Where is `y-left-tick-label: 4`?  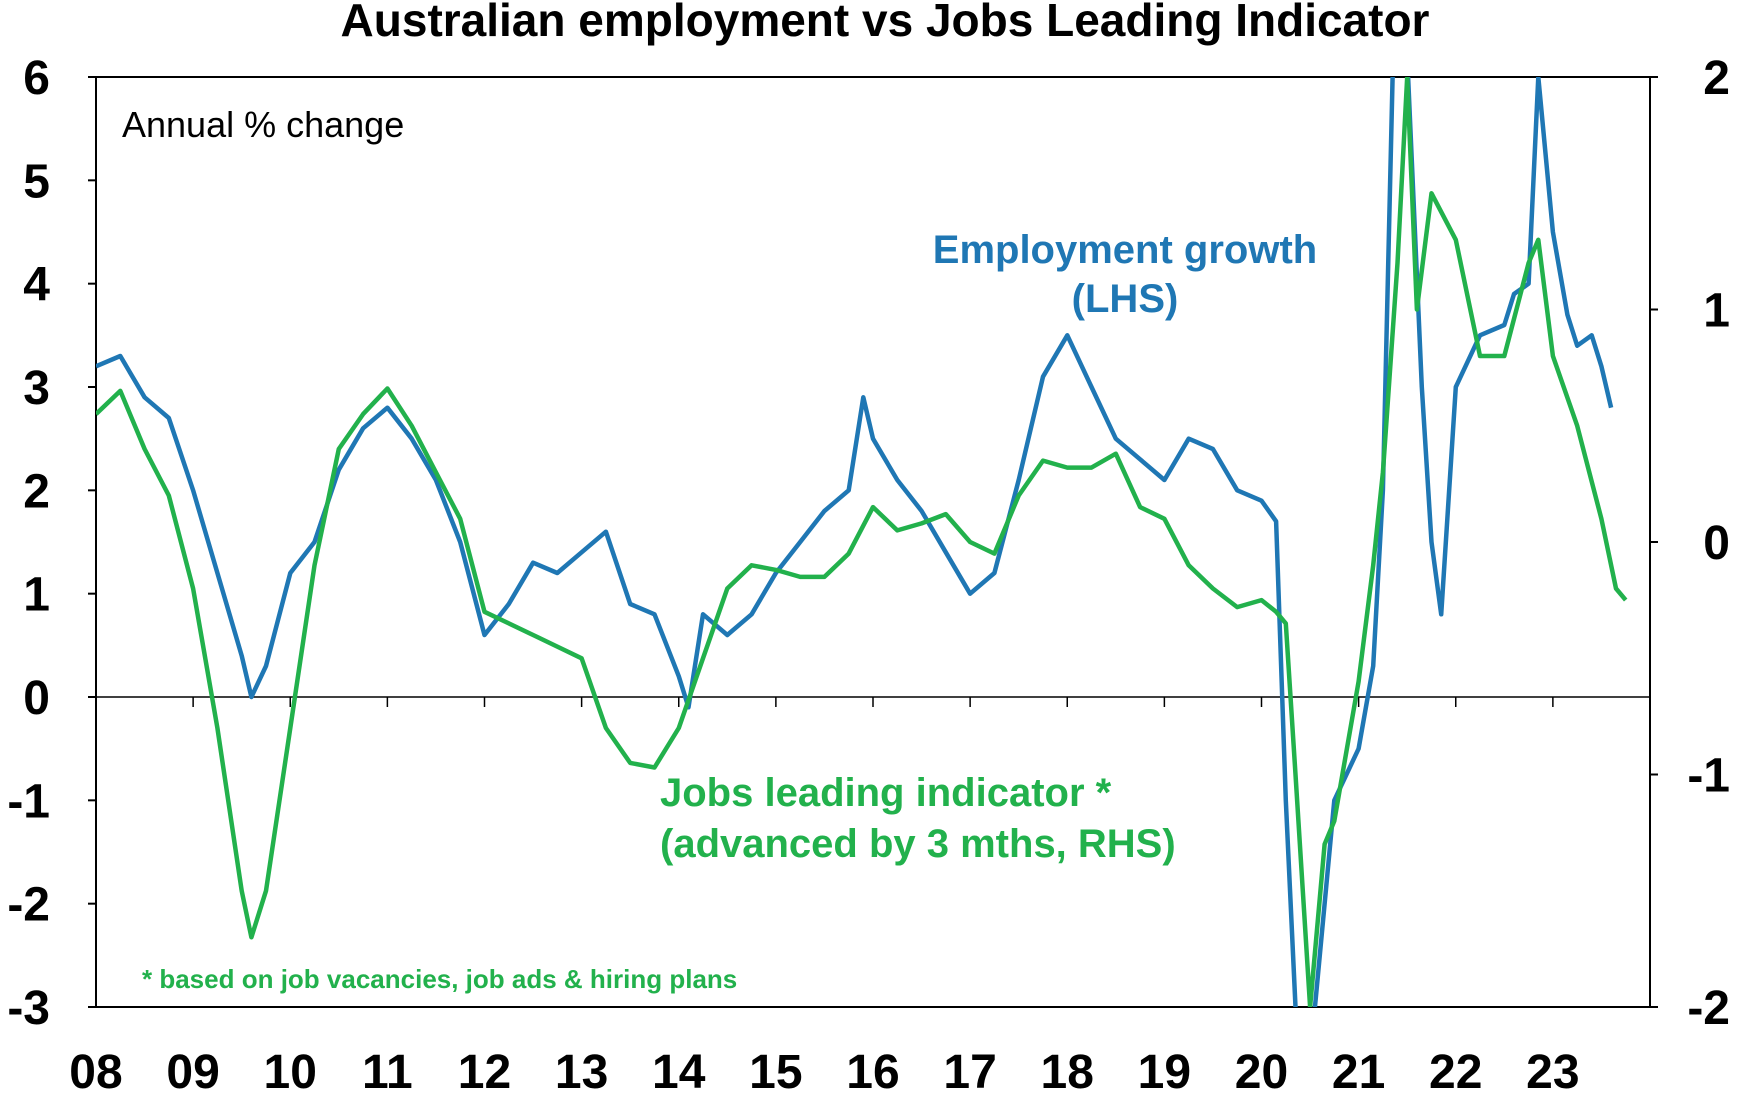 y-left-tick-label: 4 is located at coordinates (36, 285).